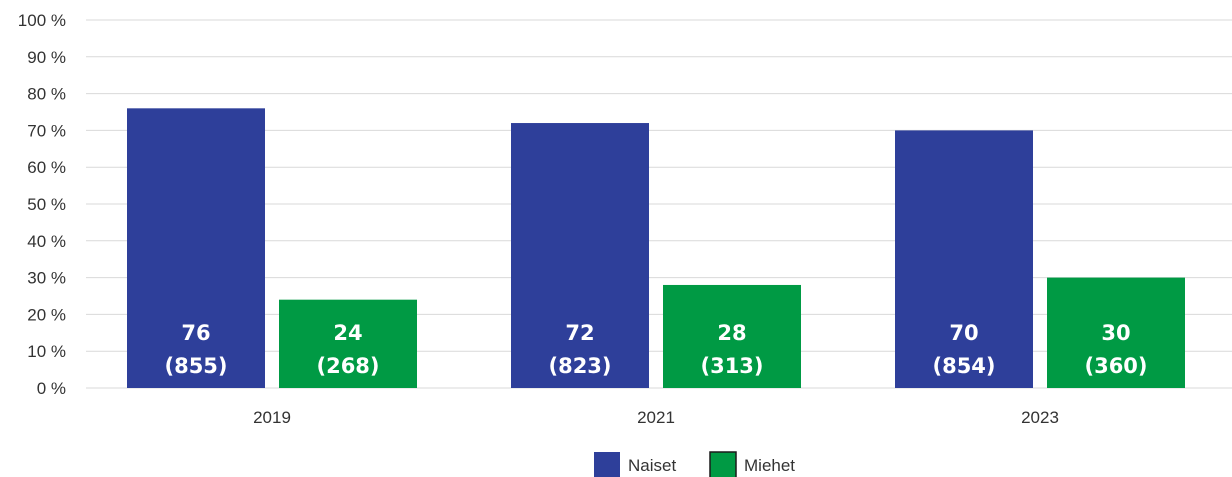  I want to click on y-tick-label-0: 0 %, so click(51, 388).